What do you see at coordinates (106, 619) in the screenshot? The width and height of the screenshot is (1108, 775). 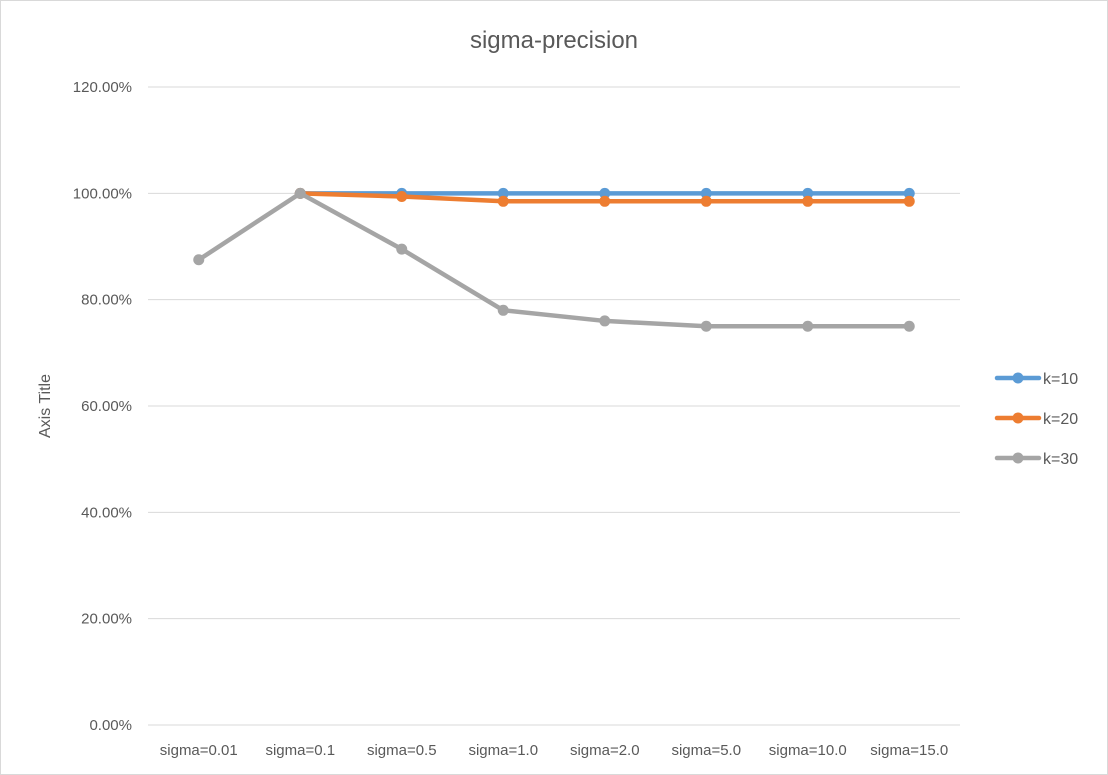 I see `y-tick-label: 20.00%` at bounding box center [106, 619].